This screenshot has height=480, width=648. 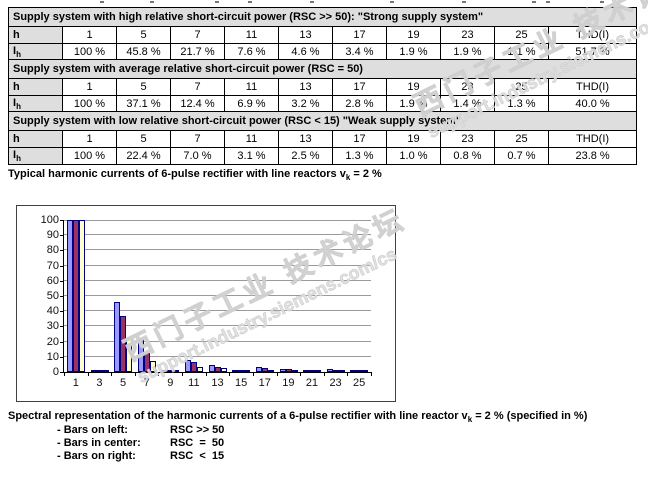 What do you see at coordinates (153, 366) in the screenshot?
I see `bar-series3-h7` at bounding box center [153, 366].